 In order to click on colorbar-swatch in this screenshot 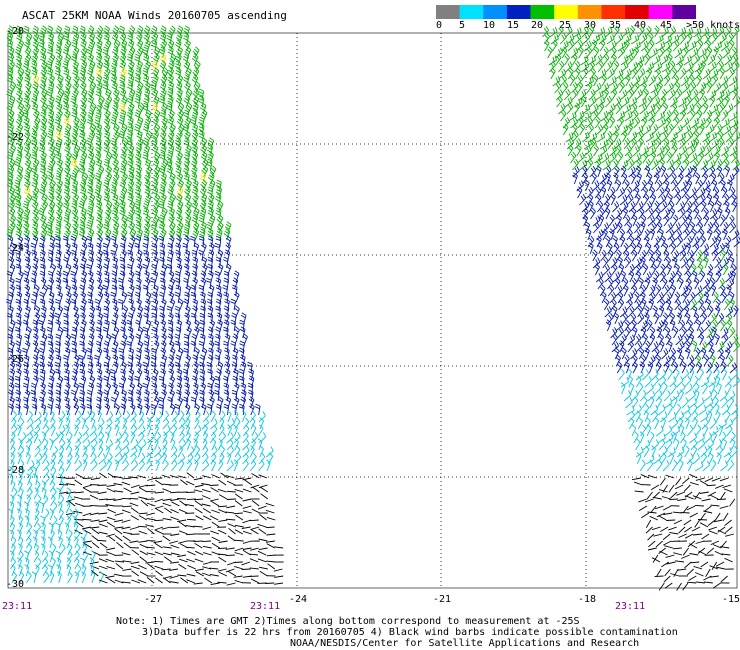, I will do `click(471, 12)`.